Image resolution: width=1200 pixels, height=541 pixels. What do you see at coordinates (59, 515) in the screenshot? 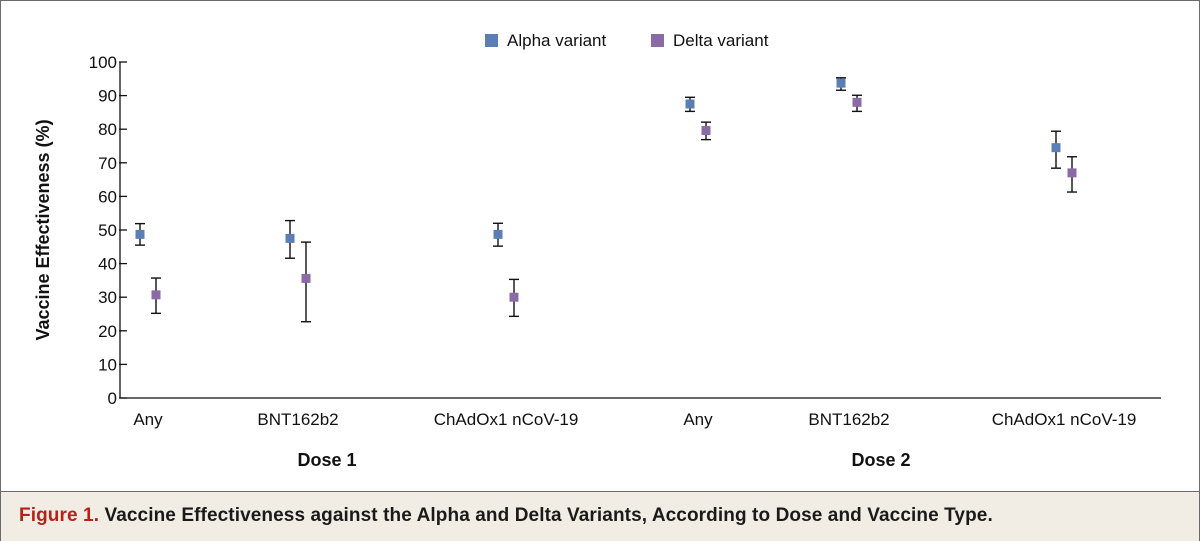
I see `figure-label: Figure 1.` at bounding box center [59, 515].